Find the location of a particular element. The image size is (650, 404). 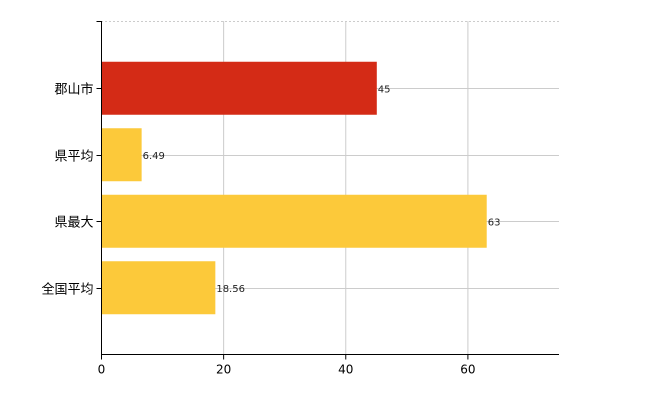

x-tick-label: 0 is located at coordinates (102, 370).